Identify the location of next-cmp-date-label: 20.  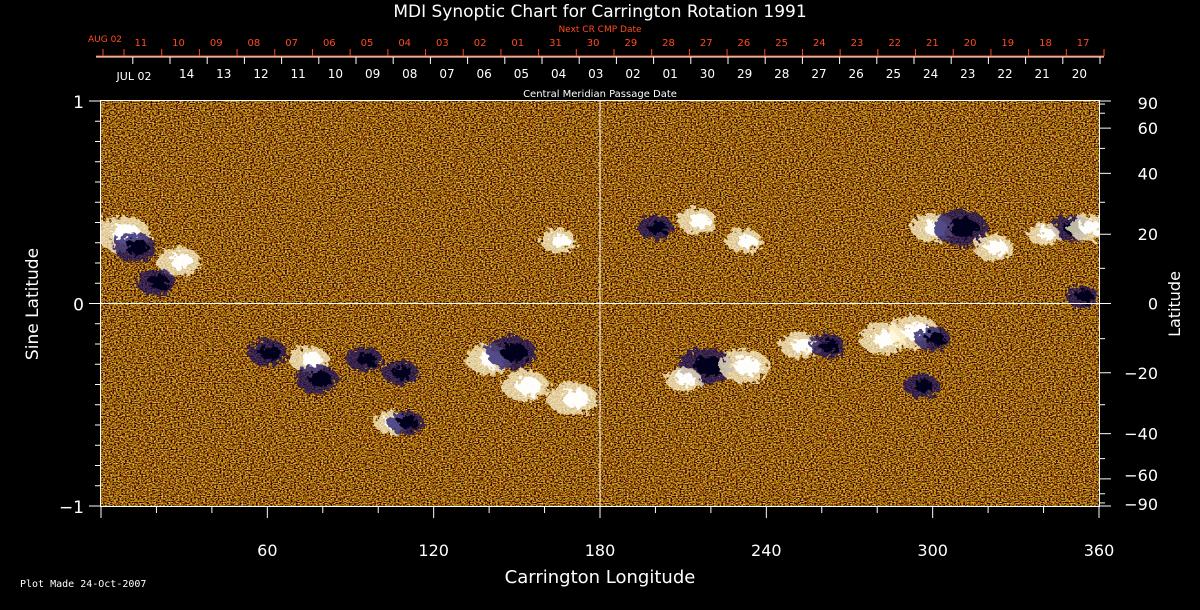
(970, 43).